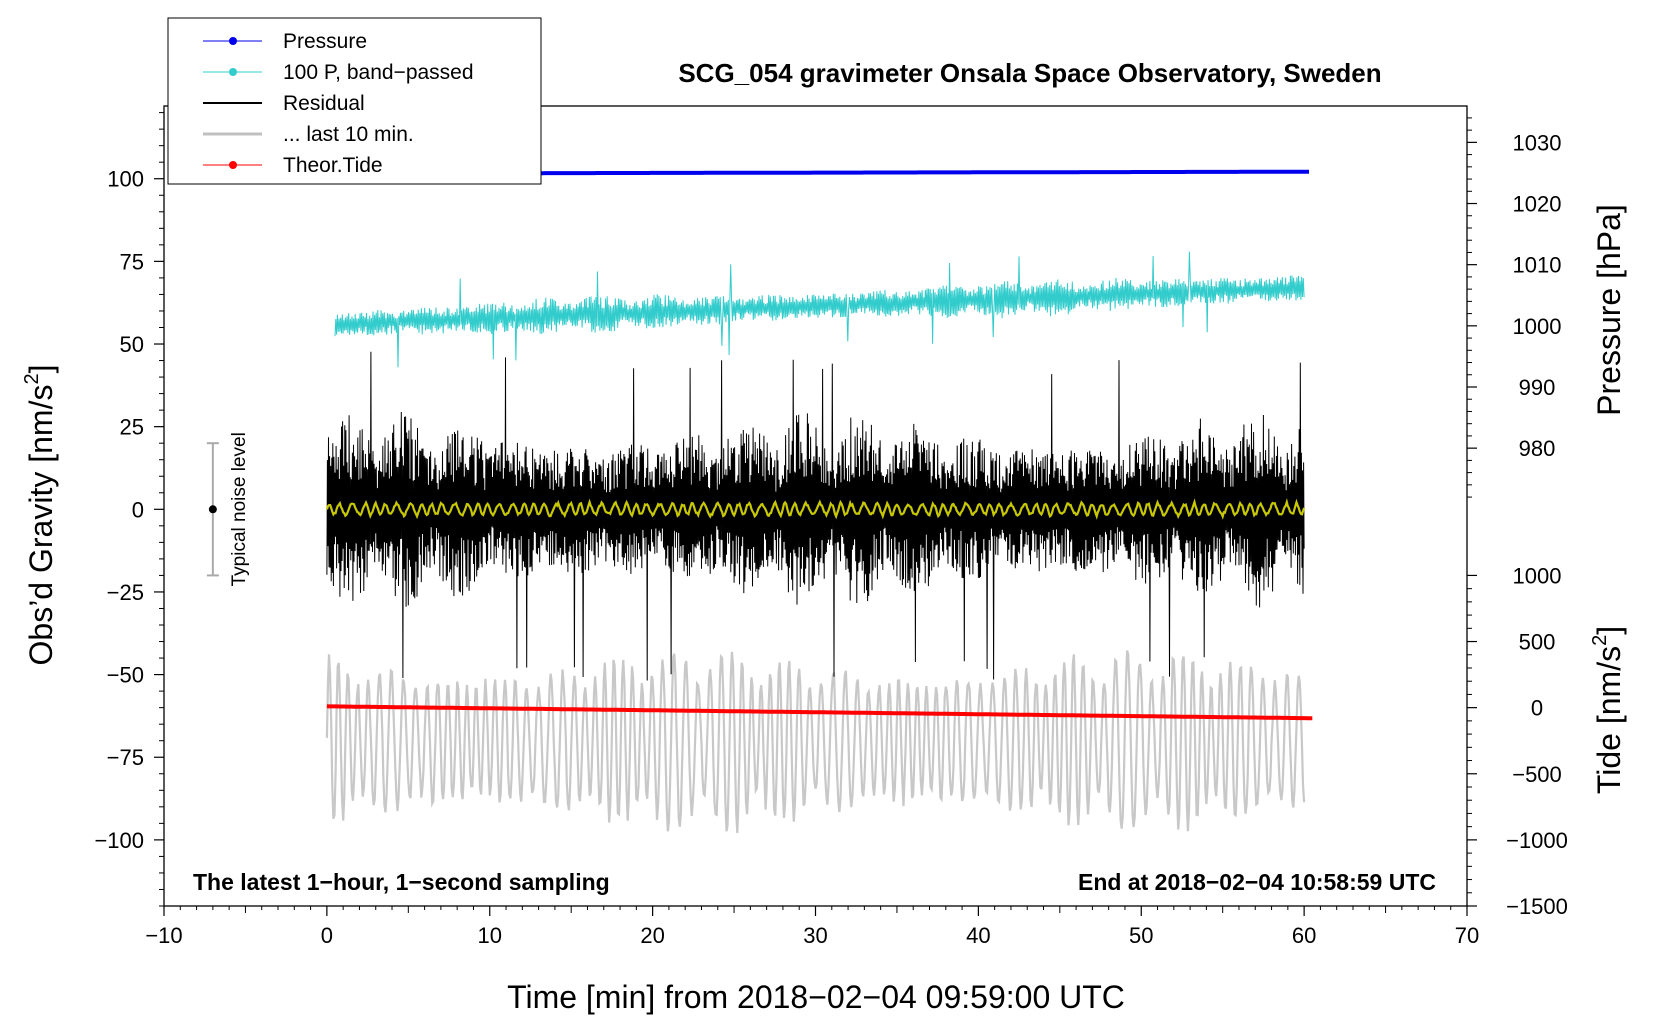 This screenshot has height=1020, width=1660. Describe the element at coordinates (978, 935) in the screenshot. I see `x-tick-label: 40` at that location.